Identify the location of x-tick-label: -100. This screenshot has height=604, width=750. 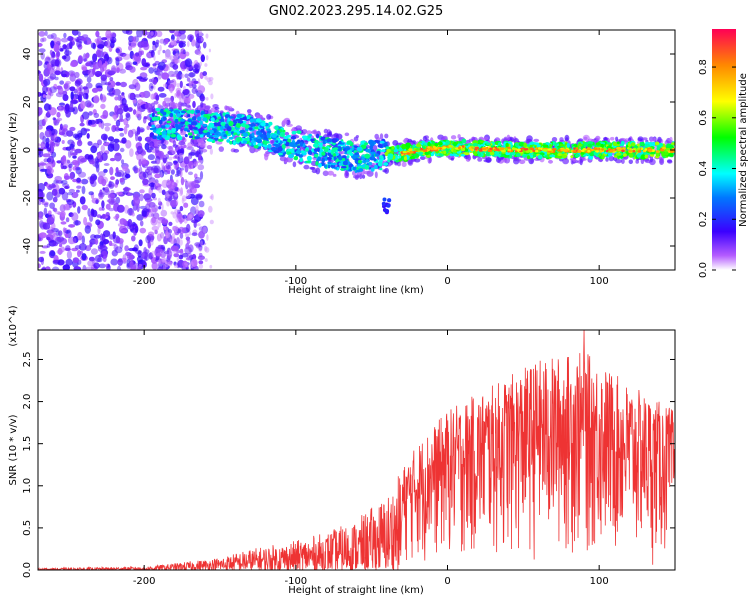
(295, 581).